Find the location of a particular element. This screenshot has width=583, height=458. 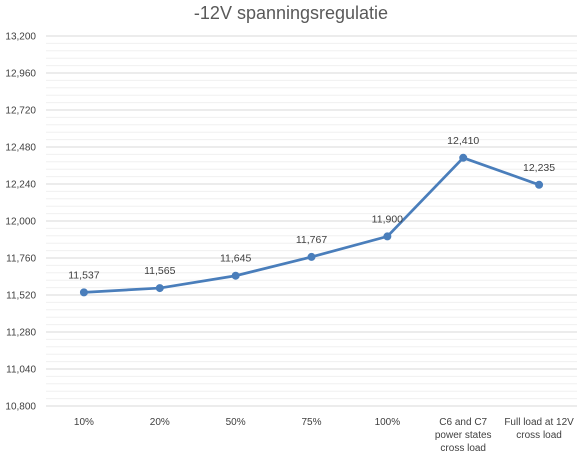

y-tick-label: 11,520 is located at coordinates (21, 296).